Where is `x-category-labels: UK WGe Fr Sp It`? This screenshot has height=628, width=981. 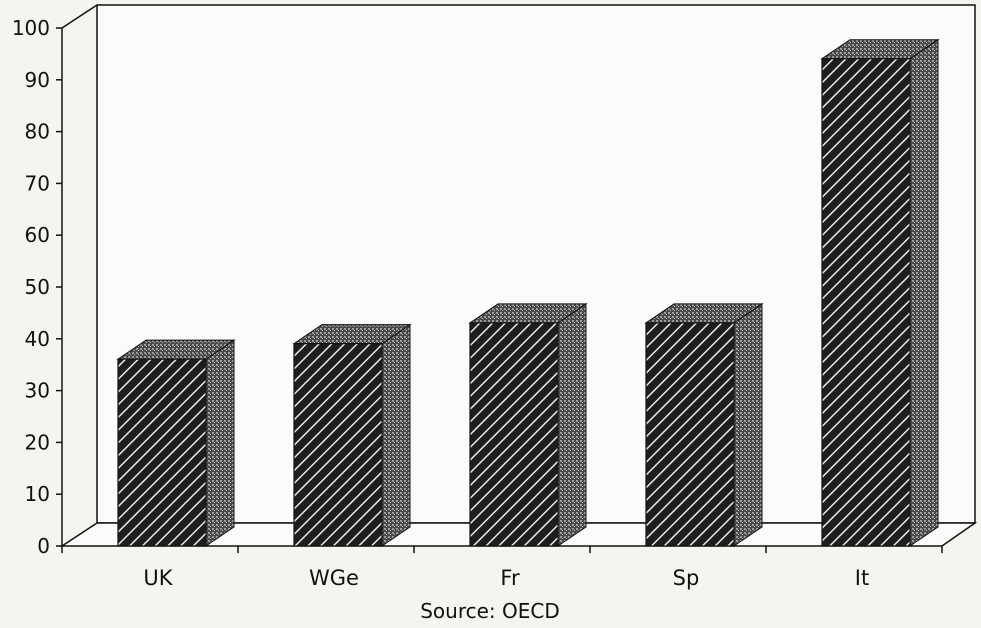
x-category-labels: UK WGe Fr Sp It is located at coordinates (506, 578).